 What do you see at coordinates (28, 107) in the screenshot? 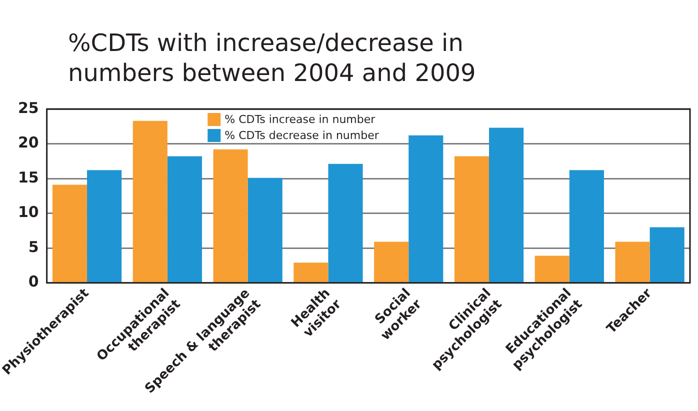
I see `y-tick-label: 25` at bounding box center [28, 107].